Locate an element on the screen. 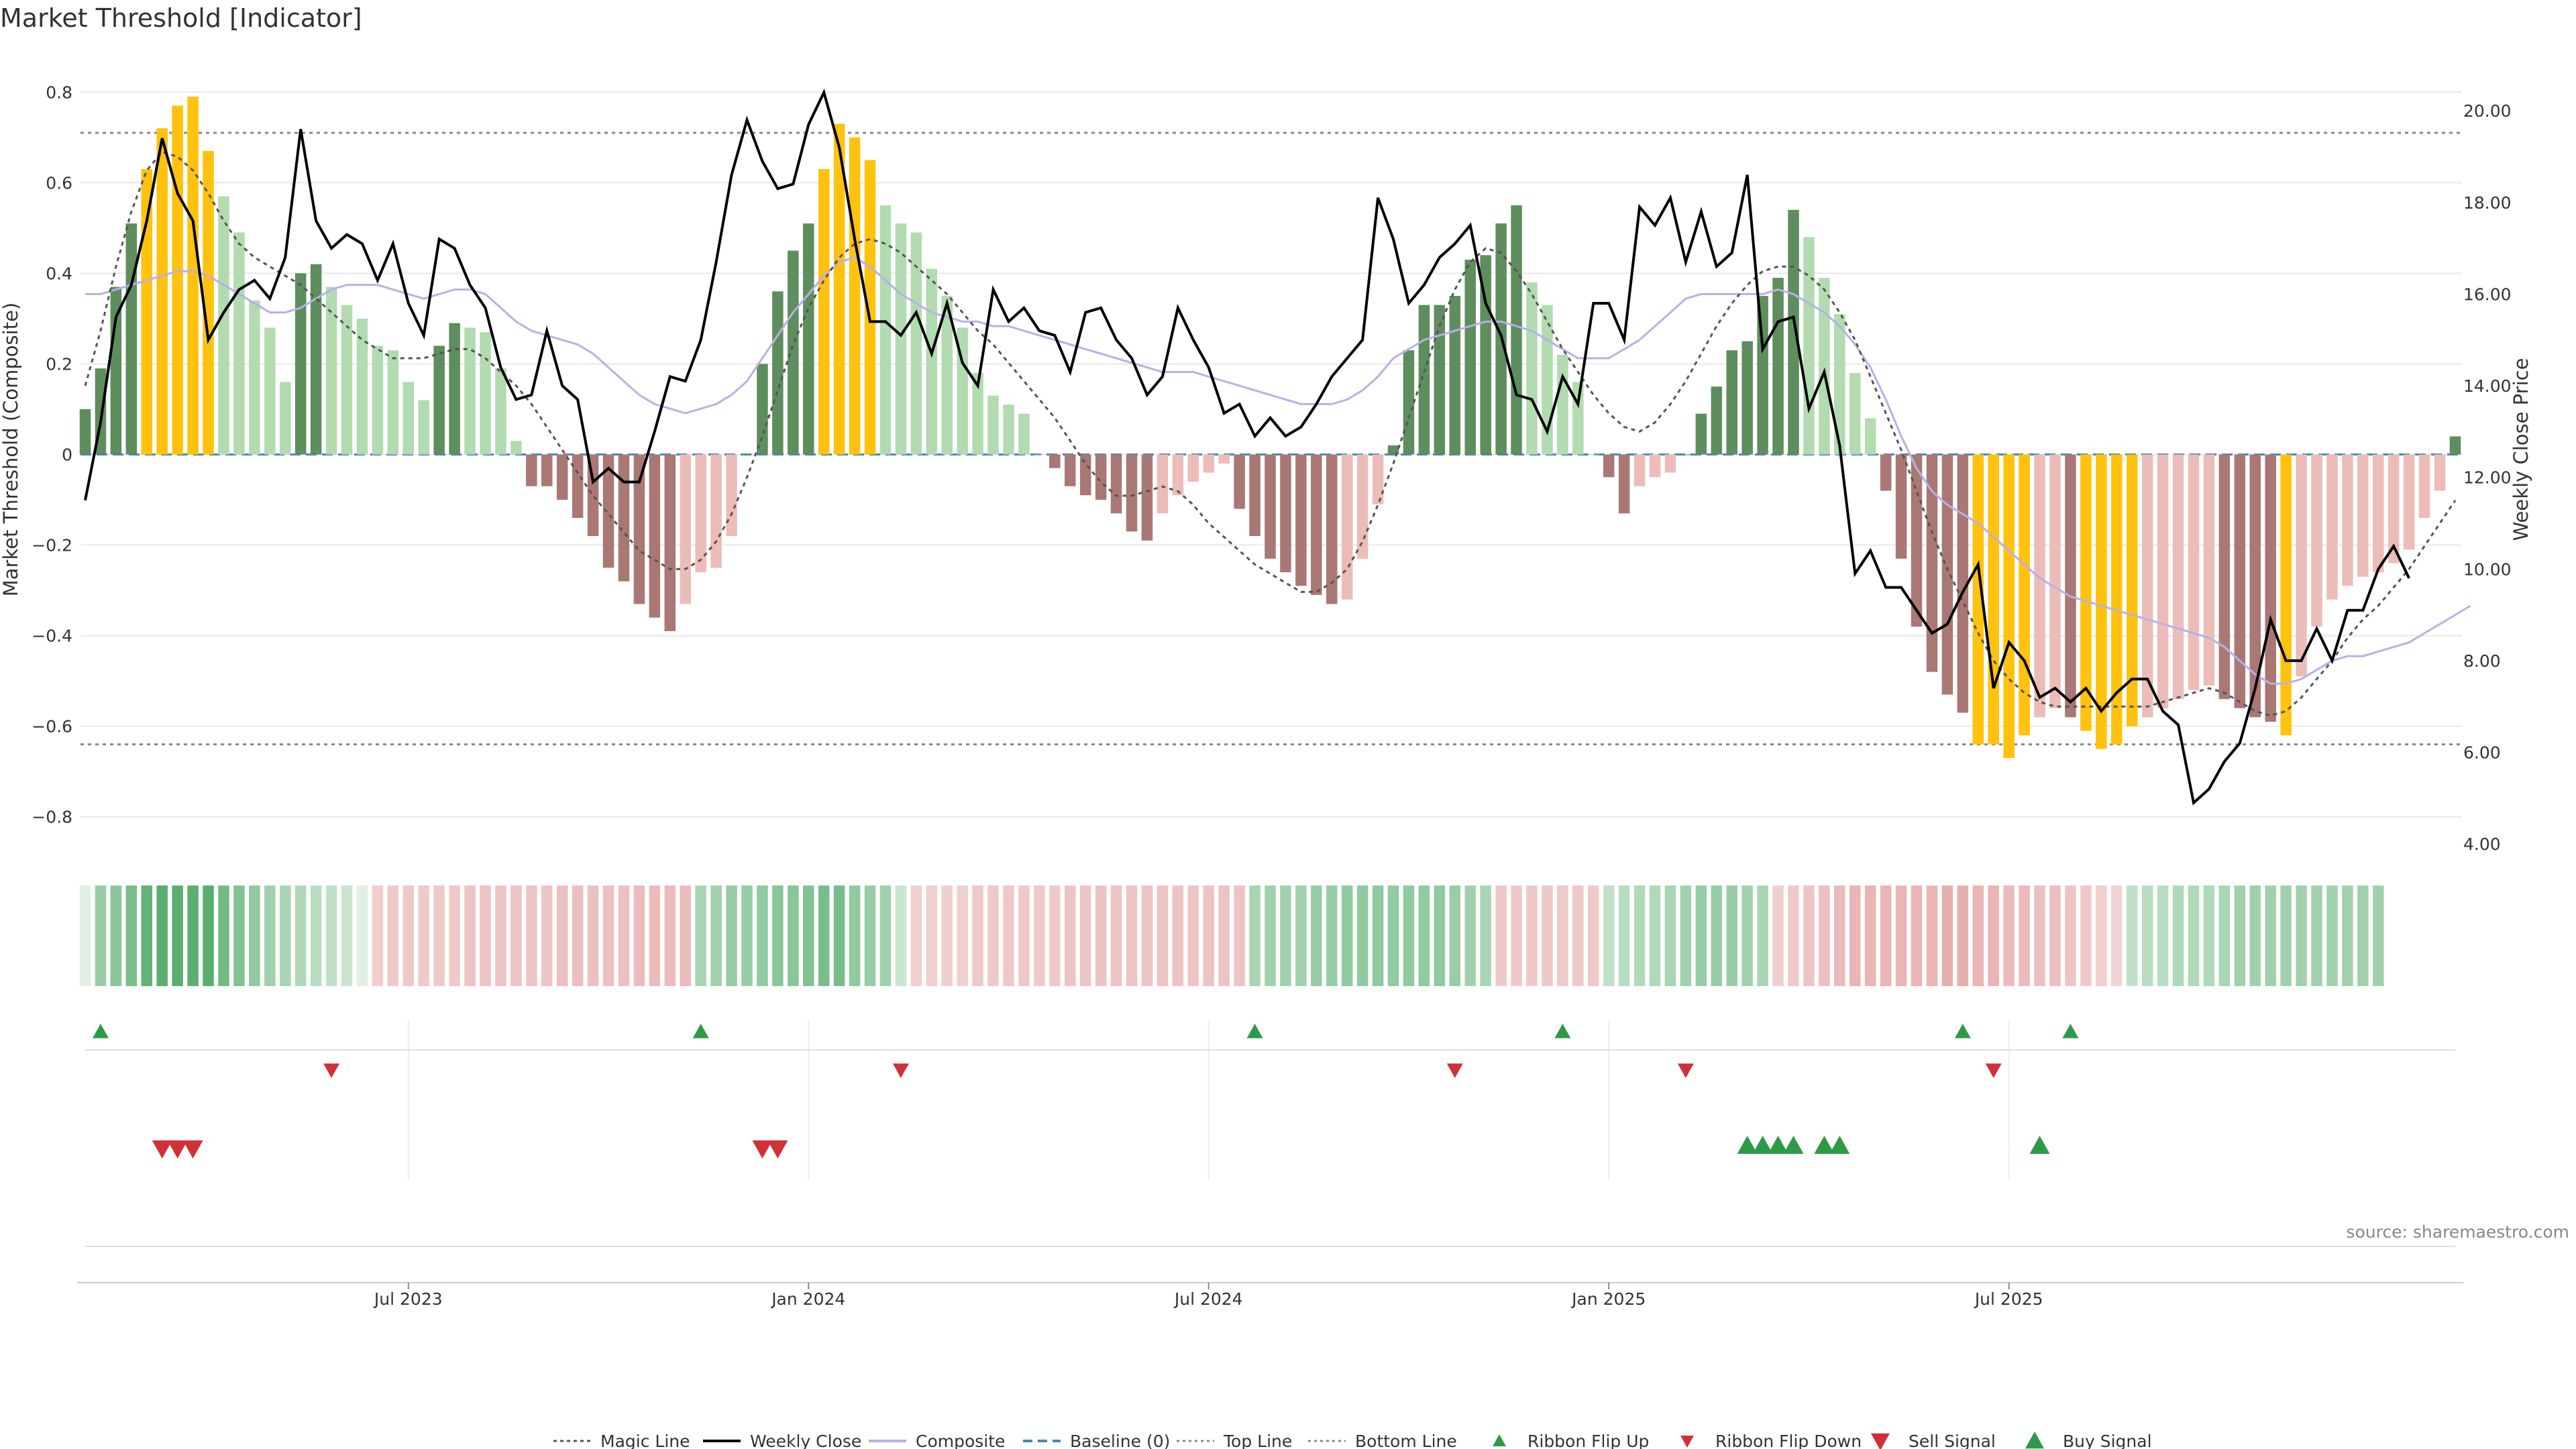 The image size is (2576, 1449). ribbon-flip-up-marker is located at coordinates (1562, 1031).